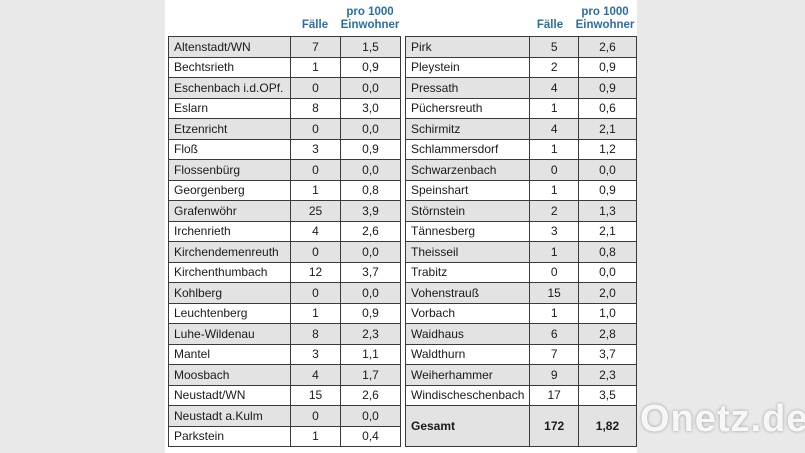 This screenshot has width=805, height=453. What do you see at coordinates (607, 395) in the screenshot?
I see `rate-cell: 3,5` at bounding box center [607, 395].